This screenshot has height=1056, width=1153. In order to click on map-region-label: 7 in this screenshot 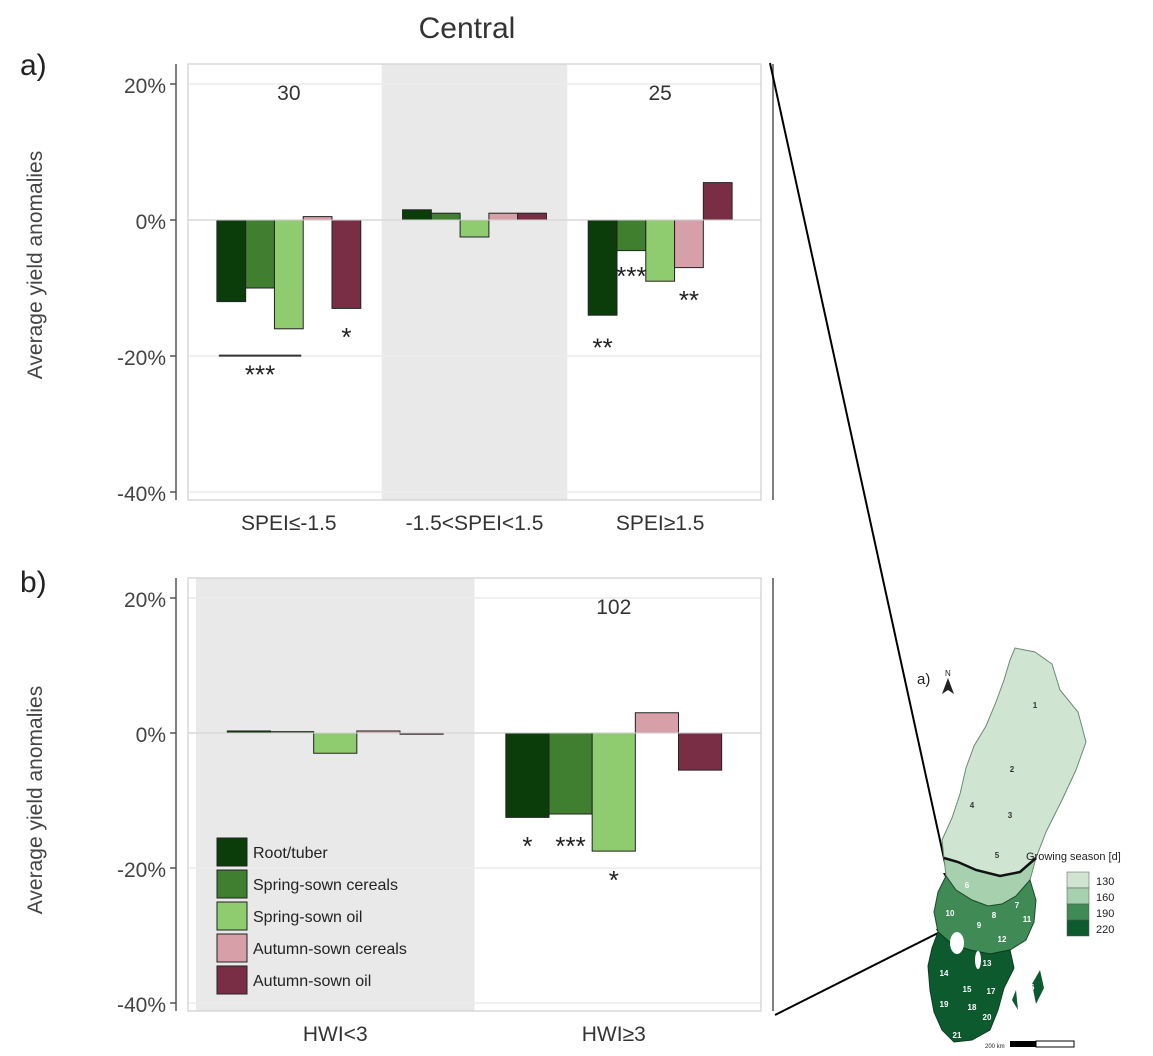, I will do `click(1017, 905)`.